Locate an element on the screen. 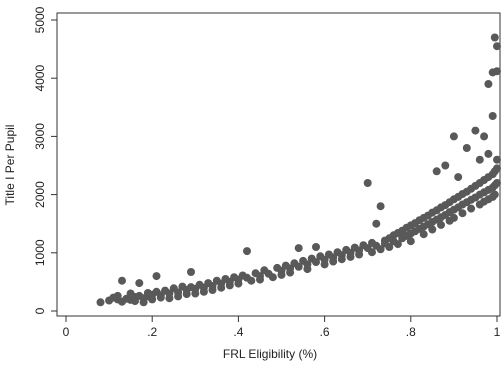 The height and width of the screenshot is (370, 504). x-axis-label: FRL Eligibility (%) is located at coordinates (270, 354).